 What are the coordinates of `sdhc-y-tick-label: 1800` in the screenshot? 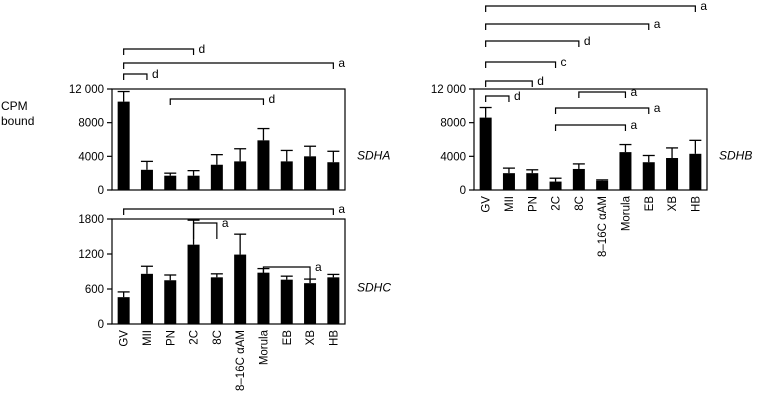 It's located at (91, 220).